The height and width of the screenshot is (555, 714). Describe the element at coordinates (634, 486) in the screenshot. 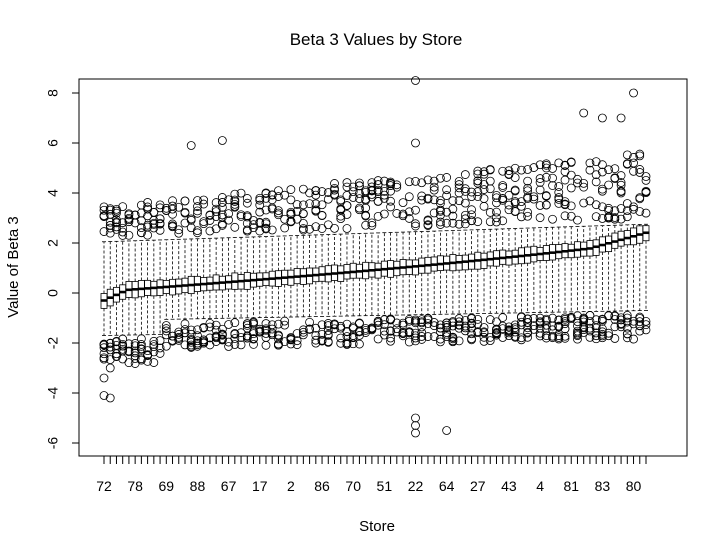

I see `x-tick-label: 80` at that location.